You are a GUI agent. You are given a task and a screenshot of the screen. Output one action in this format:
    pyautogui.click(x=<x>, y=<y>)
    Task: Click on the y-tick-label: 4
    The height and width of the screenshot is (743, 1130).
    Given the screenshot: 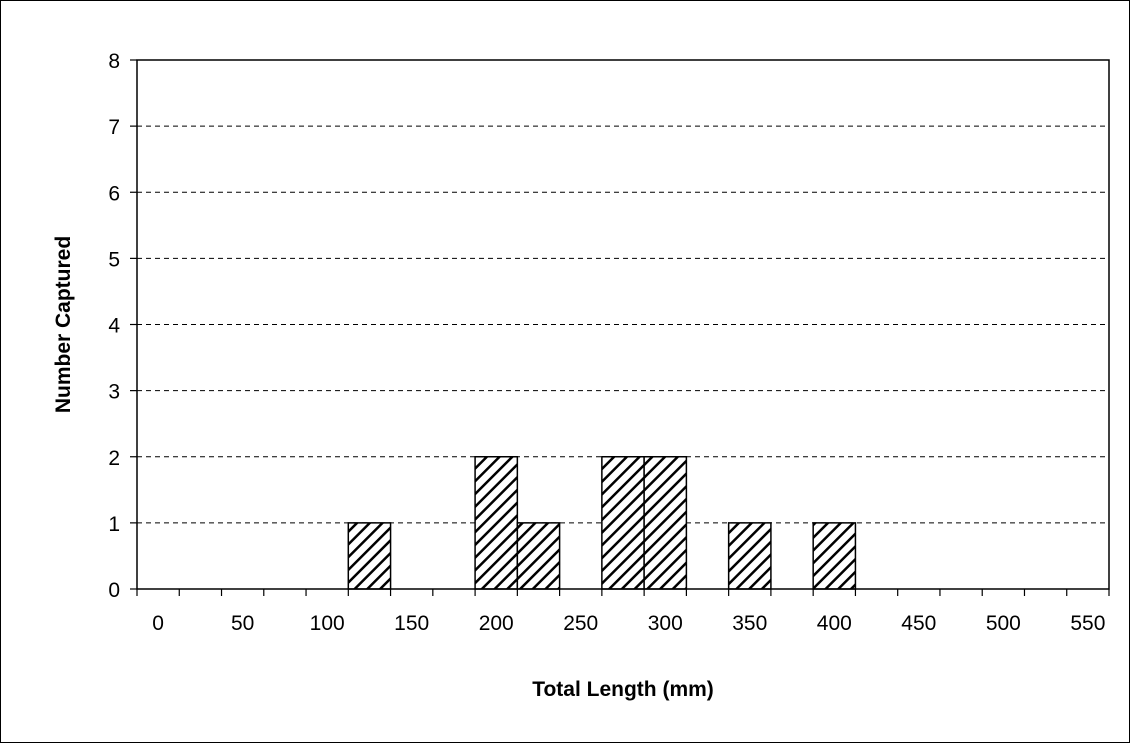 What is the action you would take?
    pyautogui.click(x=114, y=326)
    